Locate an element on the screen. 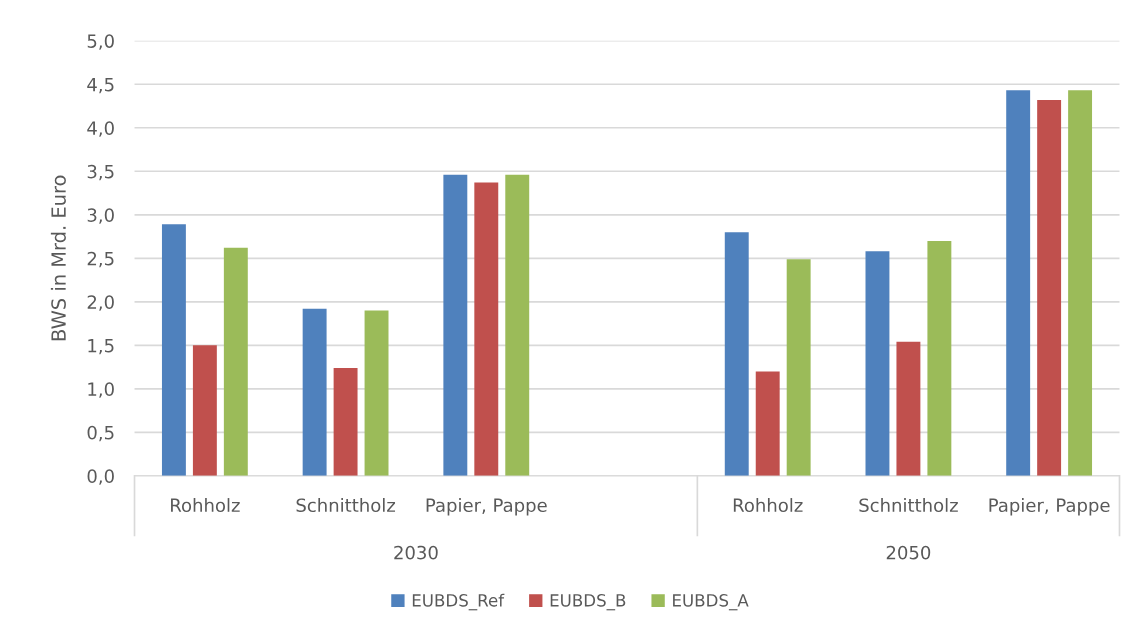 The image size is (1140, 637). legend-label: EUBDS_B is located at coordinates (588, 602).